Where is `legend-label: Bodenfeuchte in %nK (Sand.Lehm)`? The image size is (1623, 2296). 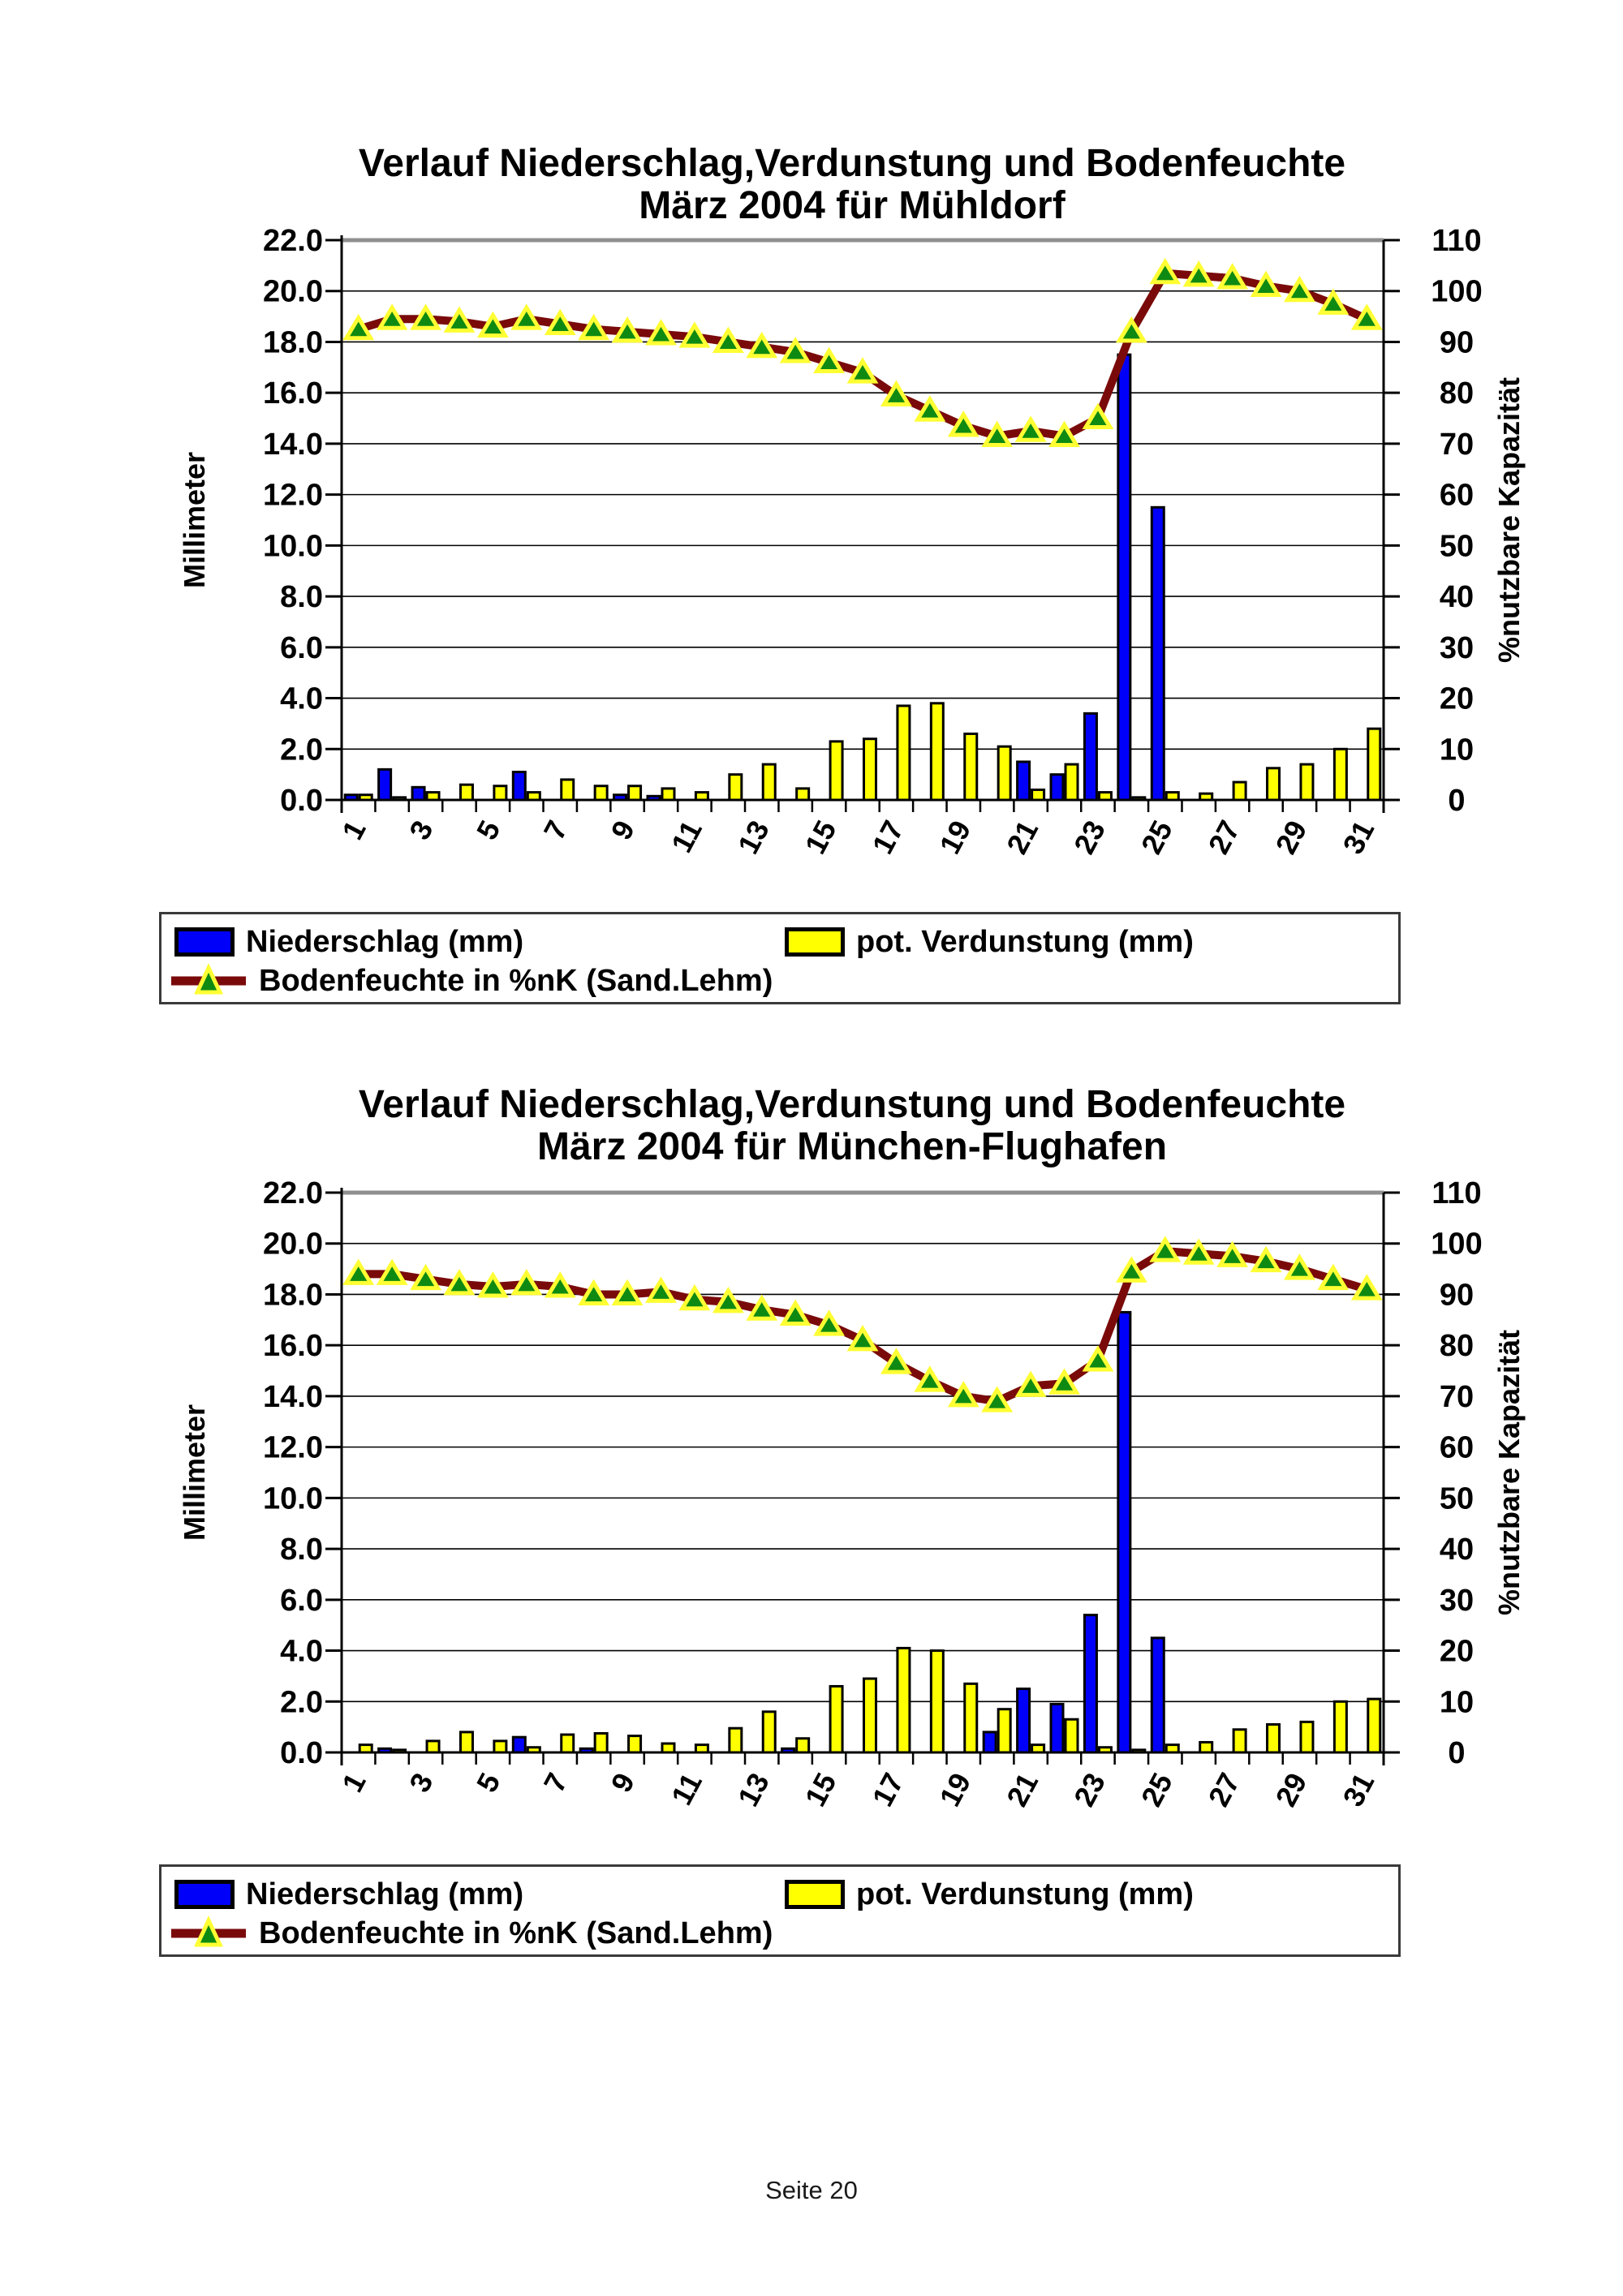
legend-label: Bodenfeuchte in %nK (Sand.Lehm) is located at coordinates (516, 980).